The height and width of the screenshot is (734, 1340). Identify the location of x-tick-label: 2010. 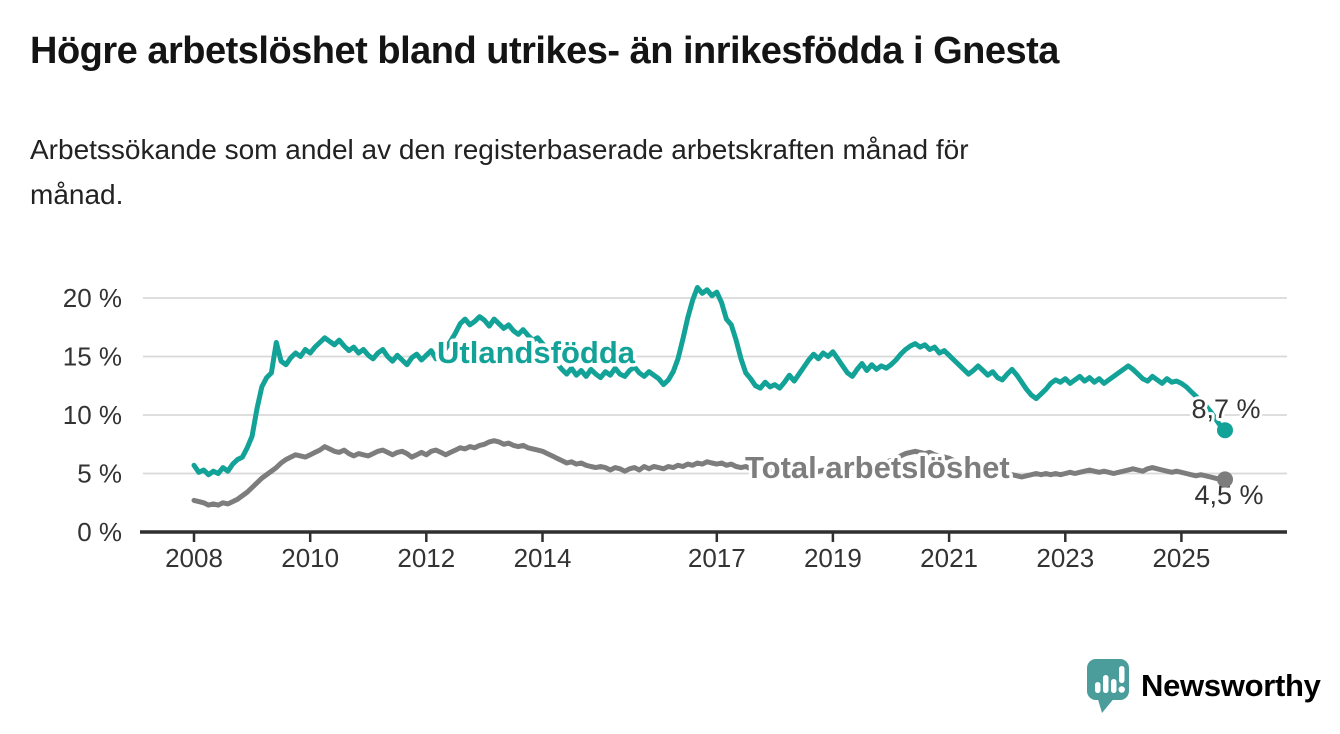
(310, 558).